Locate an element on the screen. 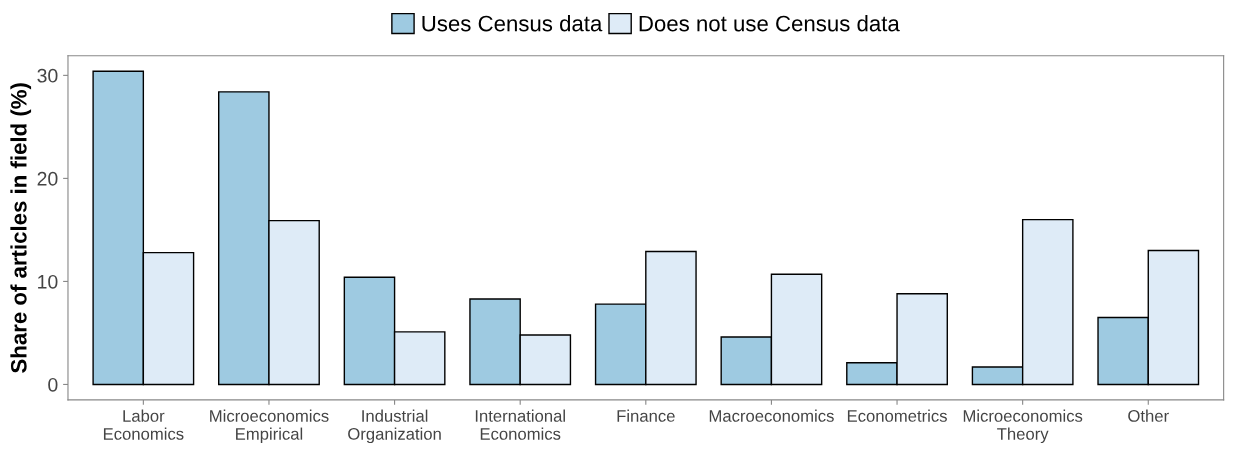 The image size is (1236, 465). x-tick-label: Macroeconomics is located at coordinates (771, 415).